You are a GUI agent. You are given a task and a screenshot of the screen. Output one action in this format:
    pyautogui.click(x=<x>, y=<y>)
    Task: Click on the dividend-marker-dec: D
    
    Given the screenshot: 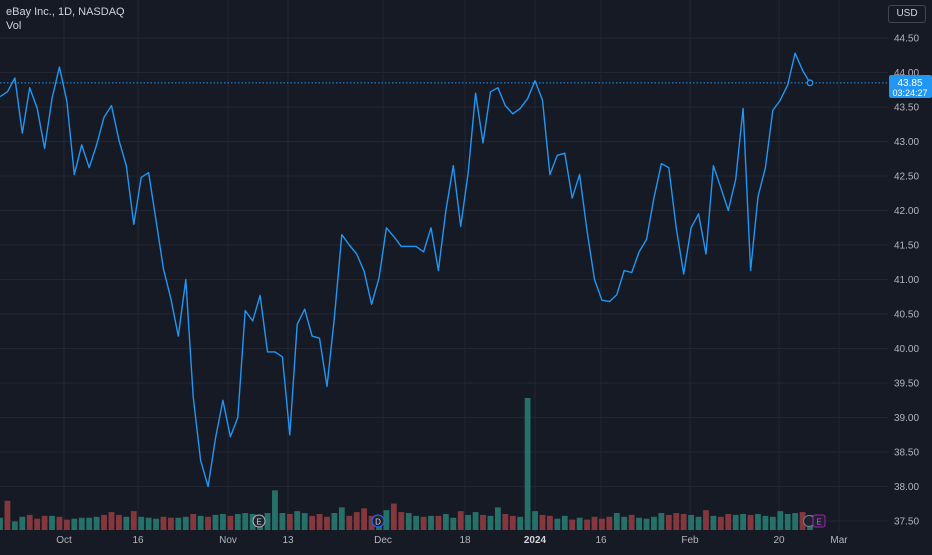 What is the action you would take?
    pyautogui.click(x=378, y=521)
    